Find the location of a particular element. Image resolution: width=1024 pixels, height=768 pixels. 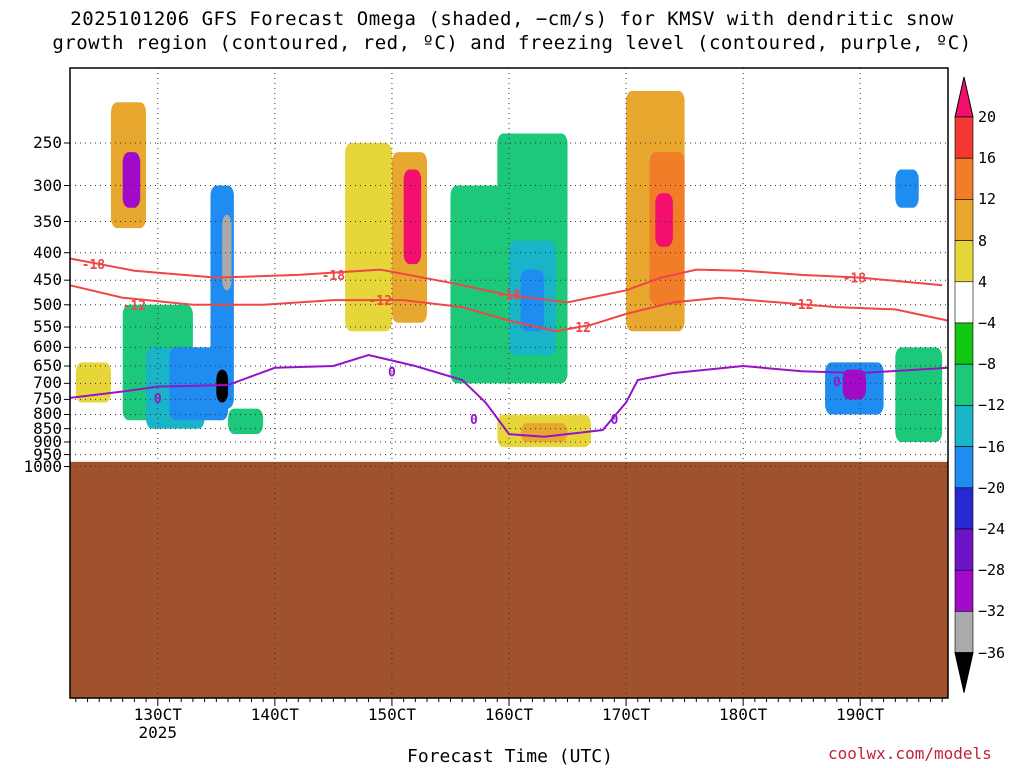

colorbar-label: 12 is located at coordinates (987, 199).